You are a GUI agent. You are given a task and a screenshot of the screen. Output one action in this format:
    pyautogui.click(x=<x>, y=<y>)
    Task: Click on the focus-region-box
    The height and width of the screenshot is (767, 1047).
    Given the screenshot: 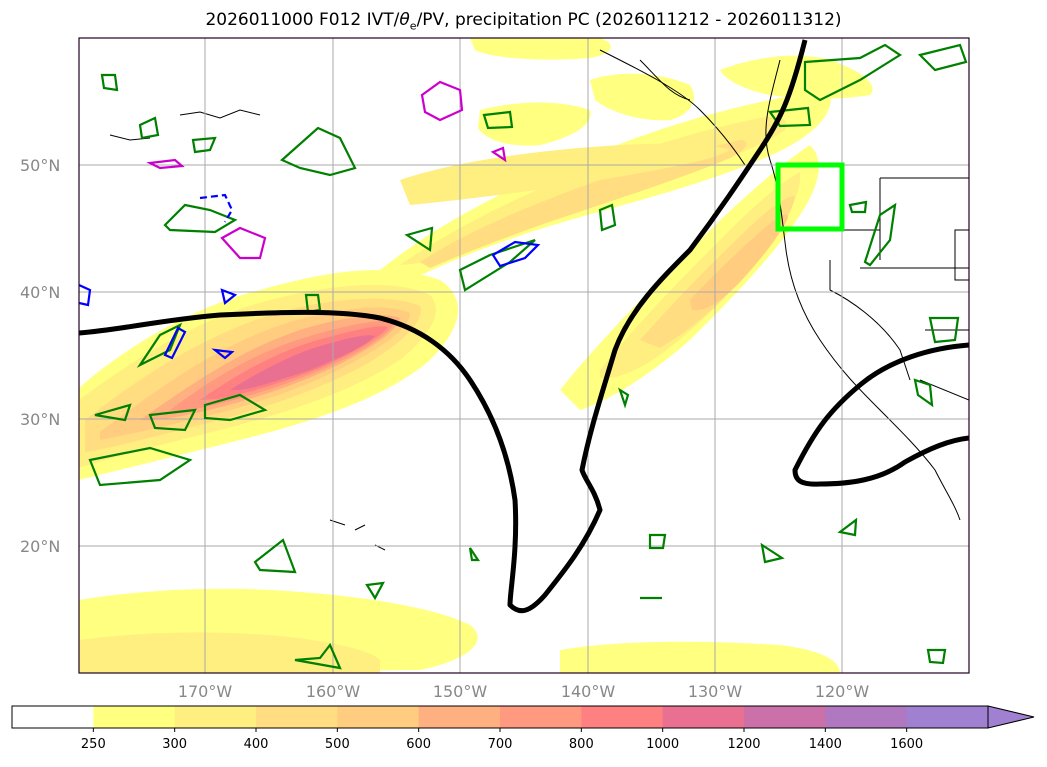 What is the action you would take?
    pyautogui.click(x=810, y=197)
    